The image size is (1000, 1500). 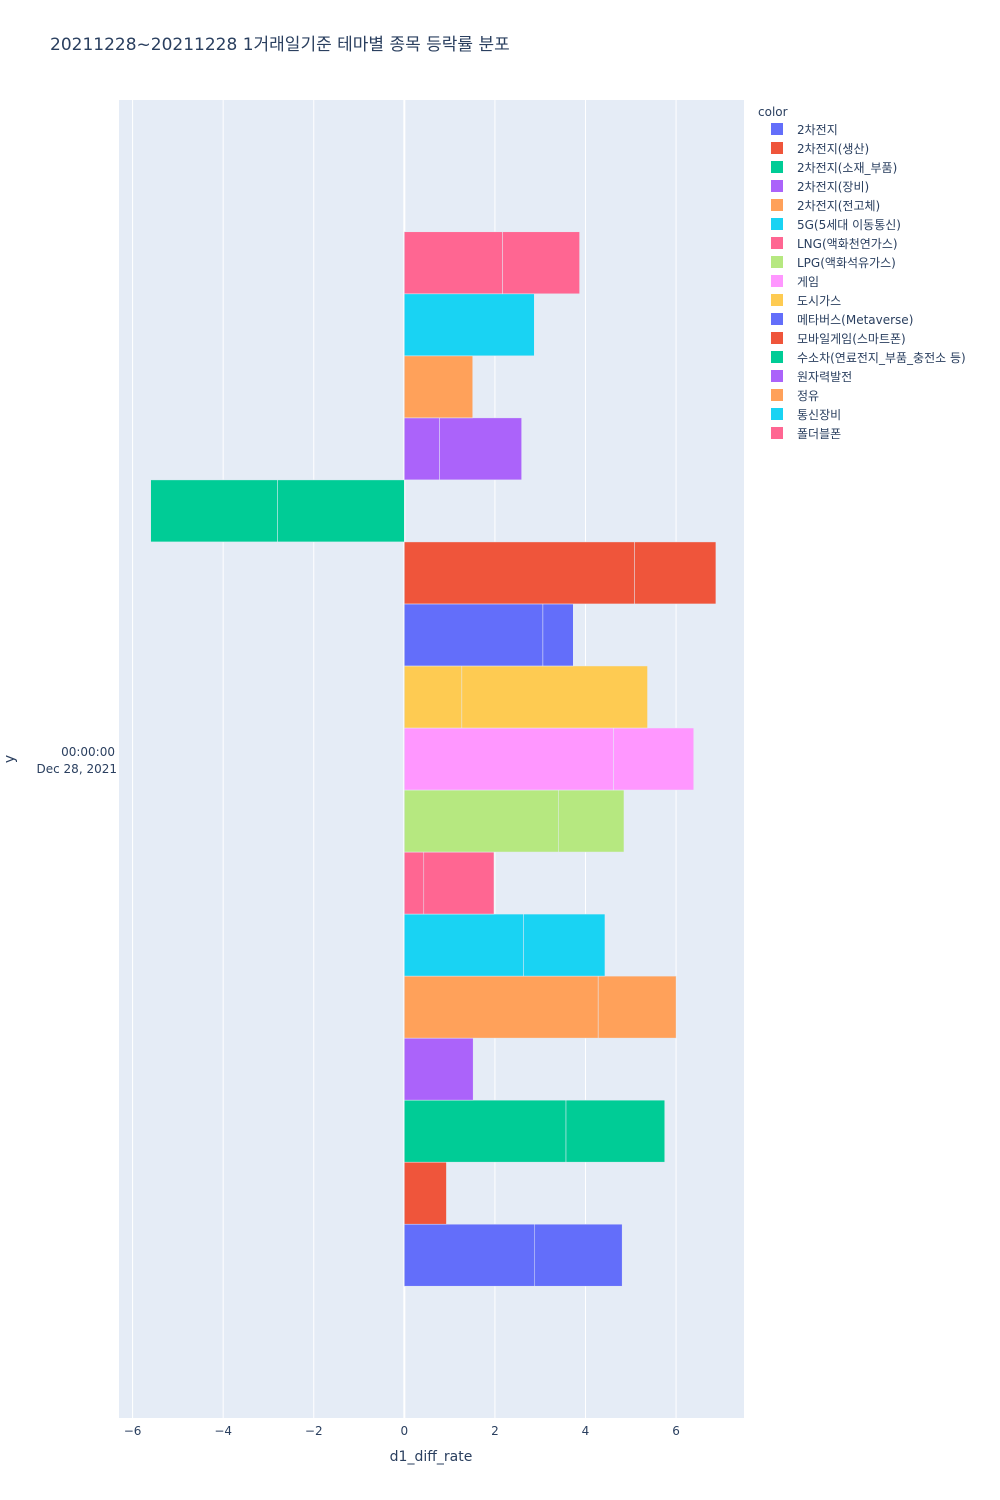 What do you see at coordinates (881, 358) in the screenshot?
I see `legend-item-label: 수소차(연료전지_부품_충전소 등)` at bounding box center [881, 358].